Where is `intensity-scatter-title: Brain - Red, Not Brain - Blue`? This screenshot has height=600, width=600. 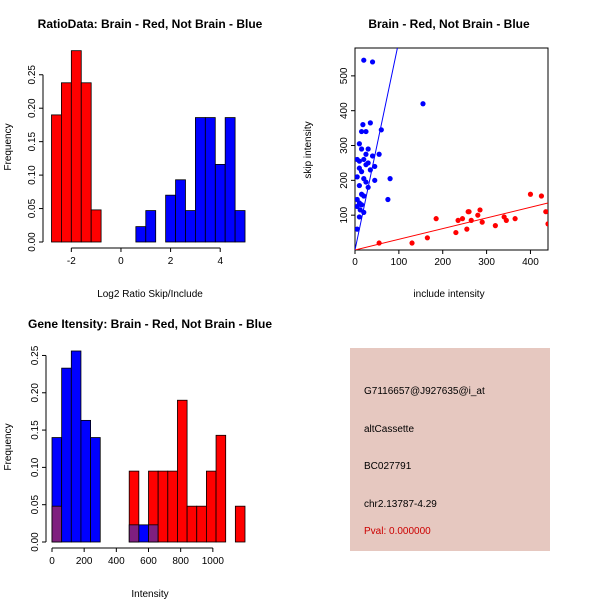 intensity-scatter-title: Brain - Red, Not Brain - Blue is located at coordinates (449, 24).